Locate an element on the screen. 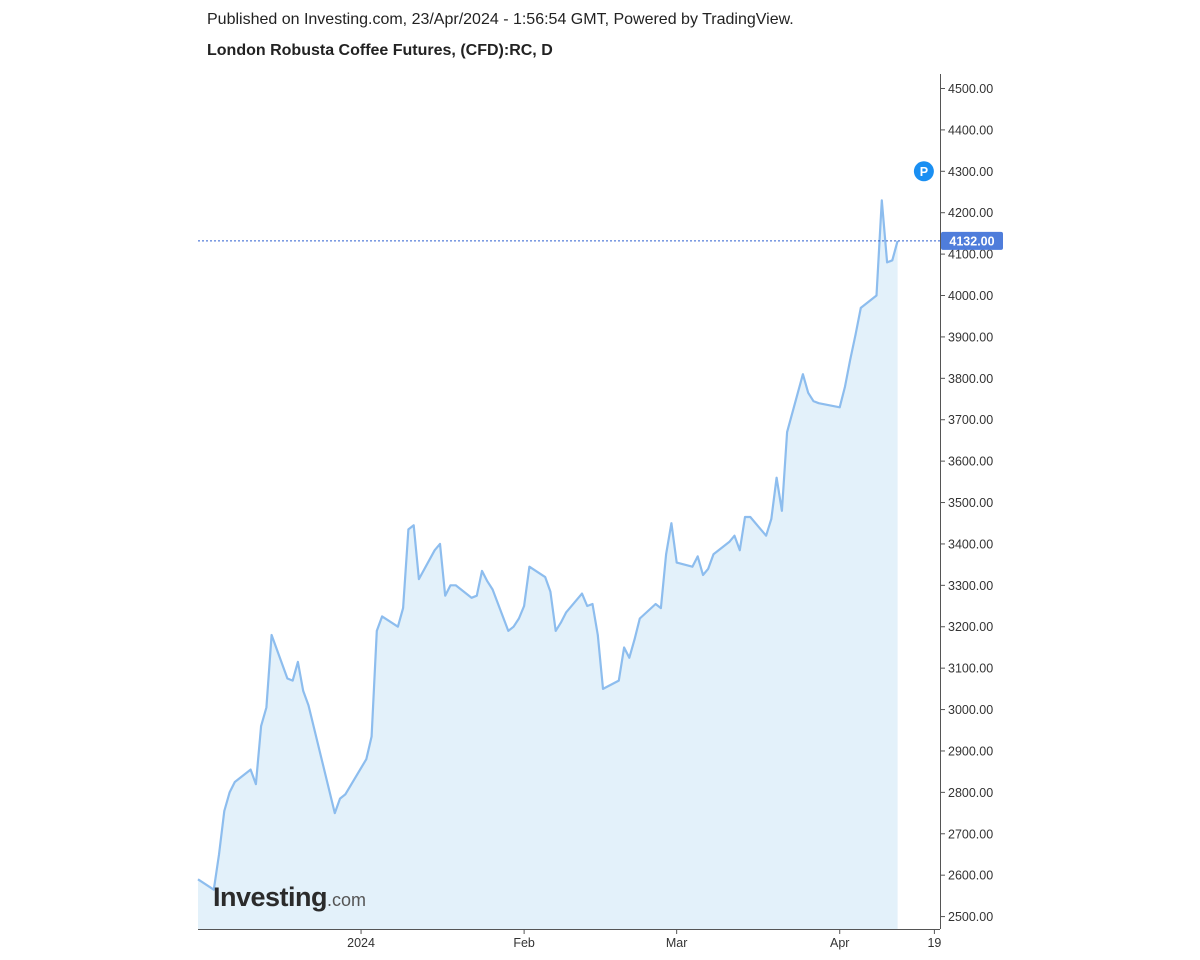  y-tick-label: 4000.00 is located at coordinates (970, 296).